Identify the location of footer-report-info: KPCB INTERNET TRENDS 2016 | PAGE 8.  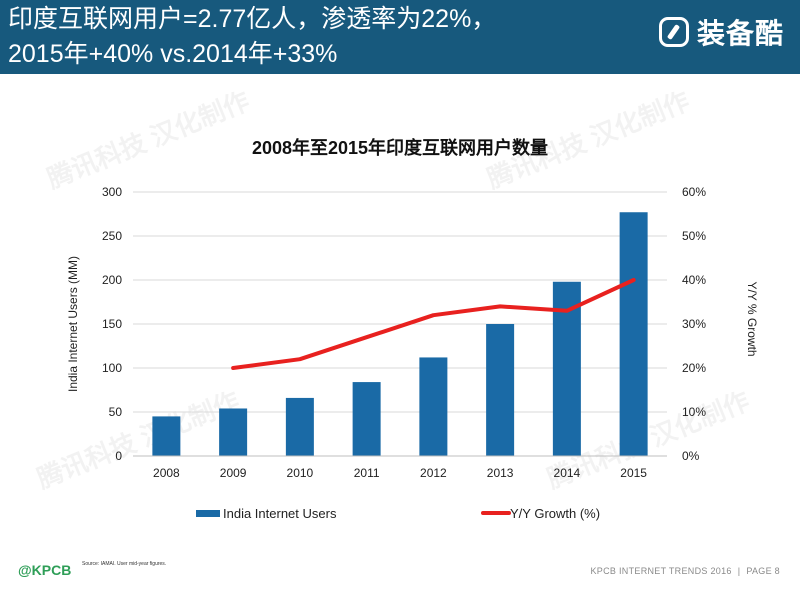
(685, 571).